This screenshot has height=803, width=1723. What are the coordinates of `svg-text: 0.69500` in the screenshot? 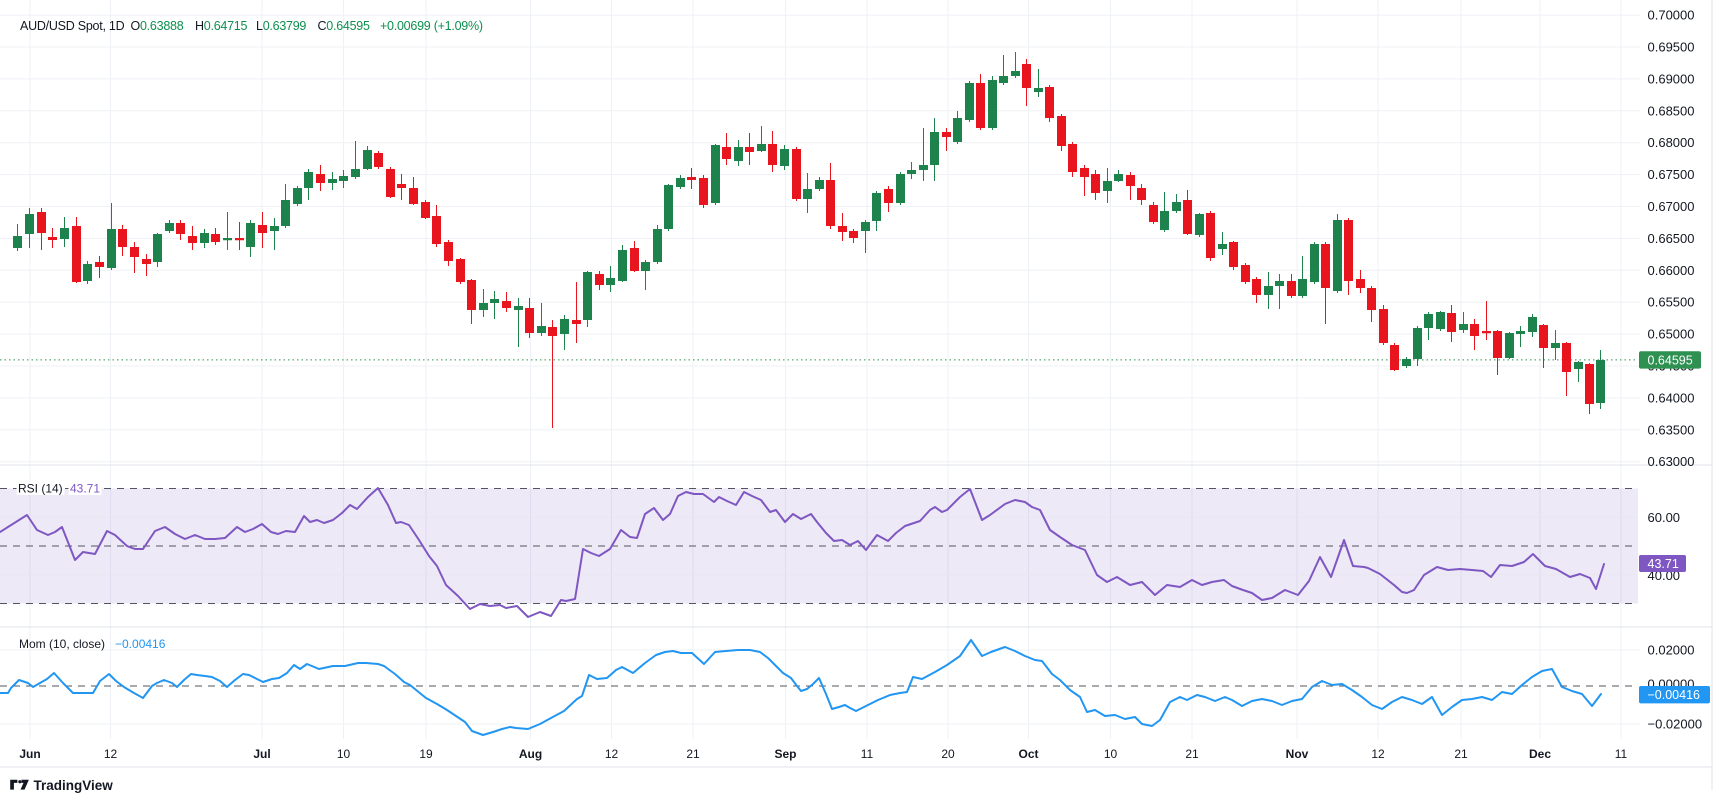 It's located at (1671, 47).